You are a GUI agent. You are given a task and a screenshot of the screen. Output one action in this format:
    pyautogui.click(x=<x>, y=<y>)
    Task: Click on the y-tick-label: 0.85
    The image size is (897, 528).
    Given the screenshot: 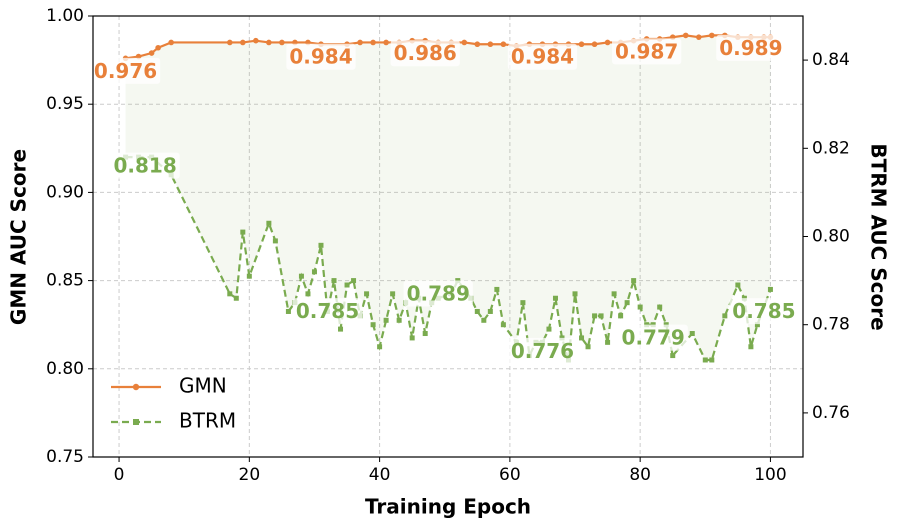 What is the action you would take?
    pyautogui.click(x=65, y=281)
    